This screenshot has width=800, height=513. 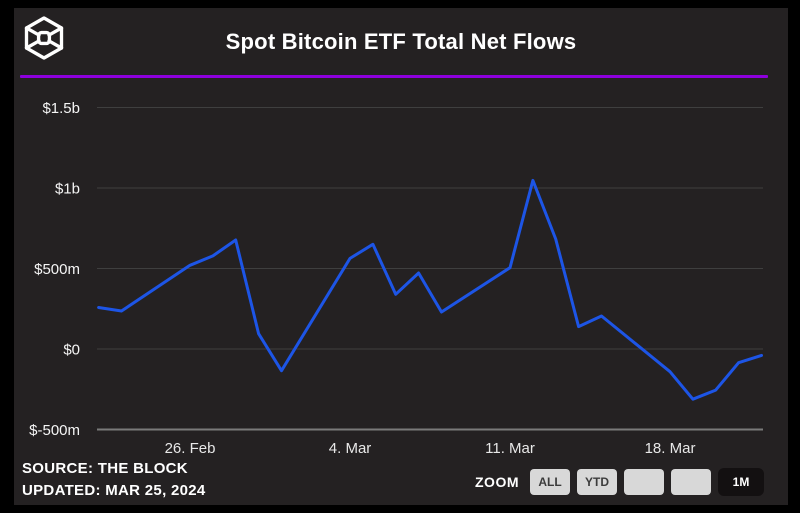 I want to click on y-axis-tick-label: $500m, so click(x=57, y=269).